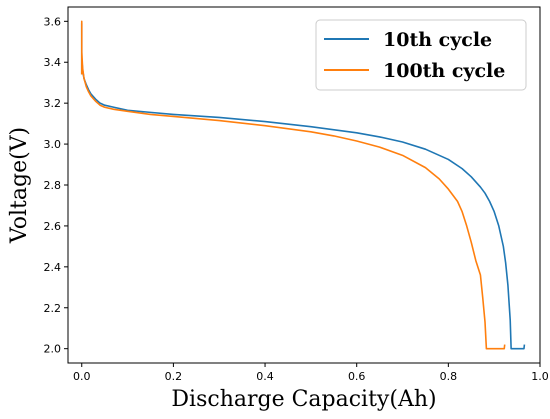 This screenshot has width=550, height=419. What do you see at coordinates (53, 21) in the screenshot?
I see `y-tick-label: 3.6` at bounding box center [53, 21].